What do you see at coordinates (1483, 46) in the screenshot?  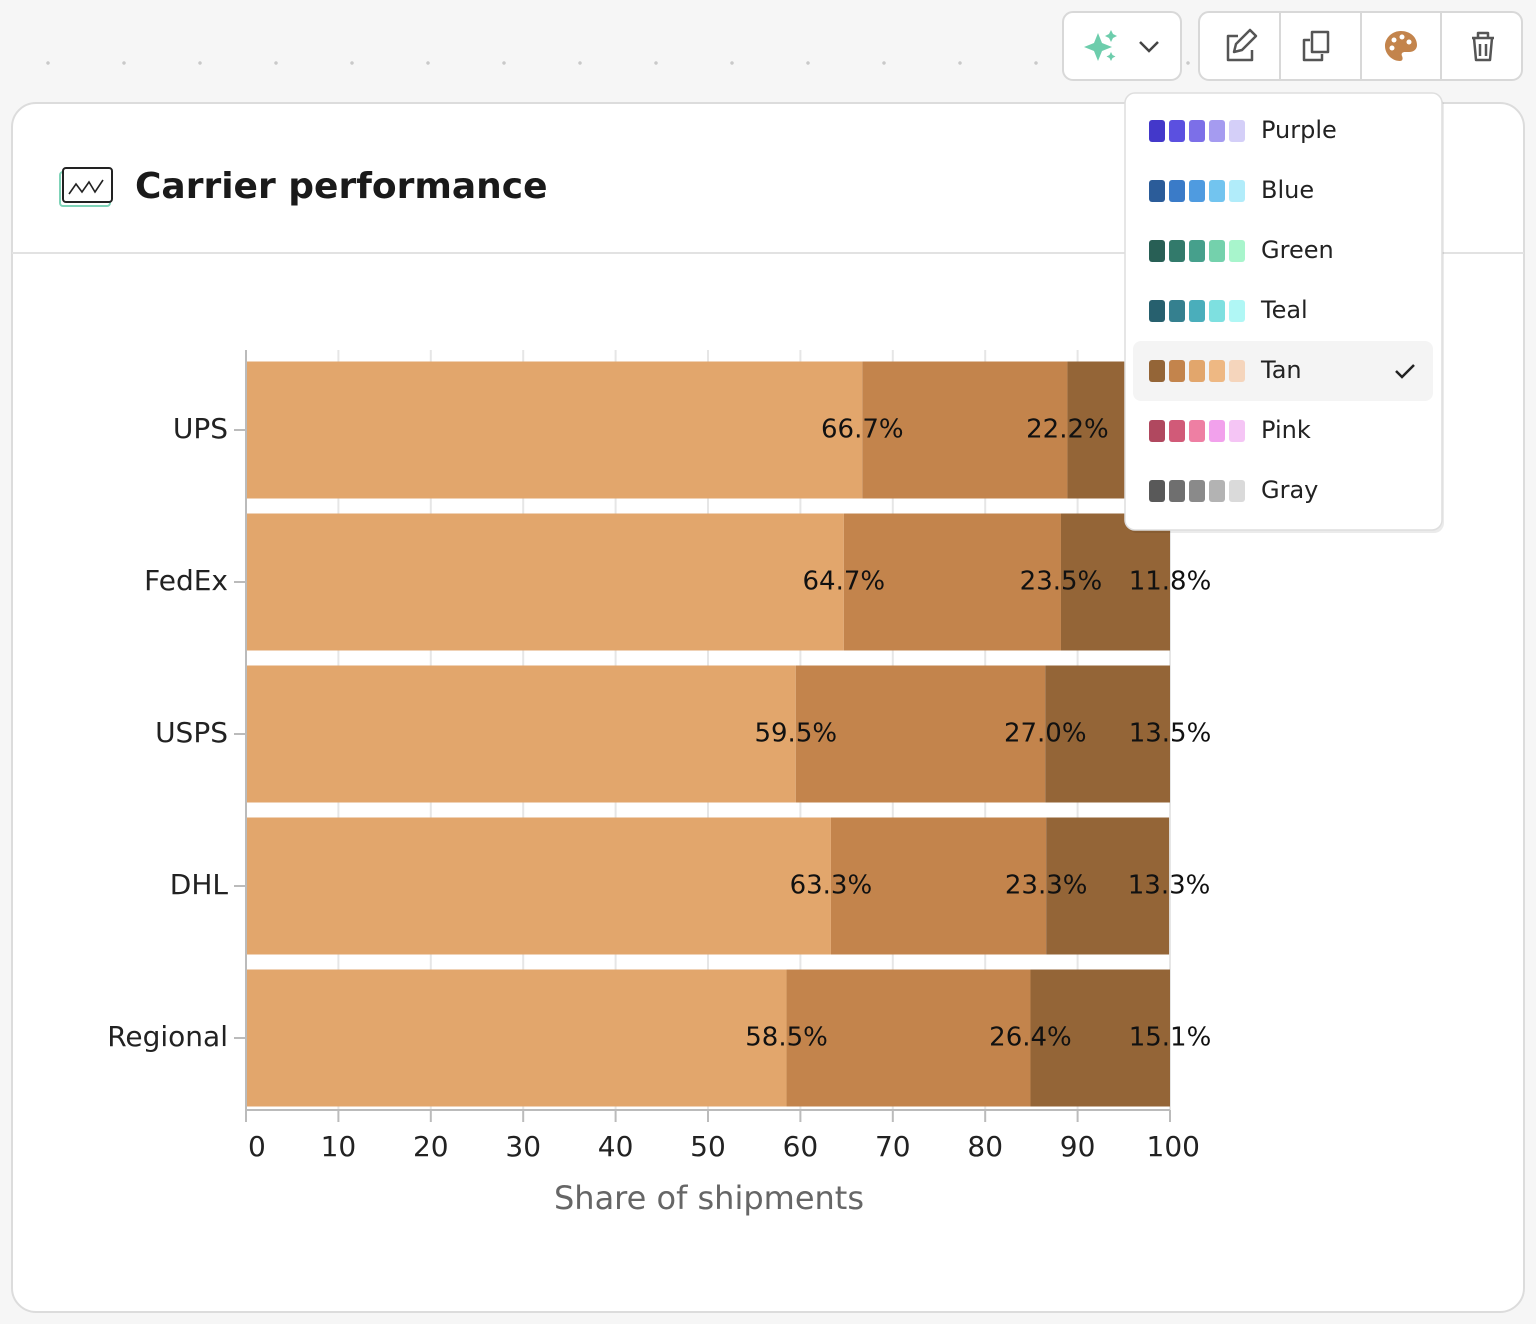 I see `delete-button` at bounding box center [1483, 46].